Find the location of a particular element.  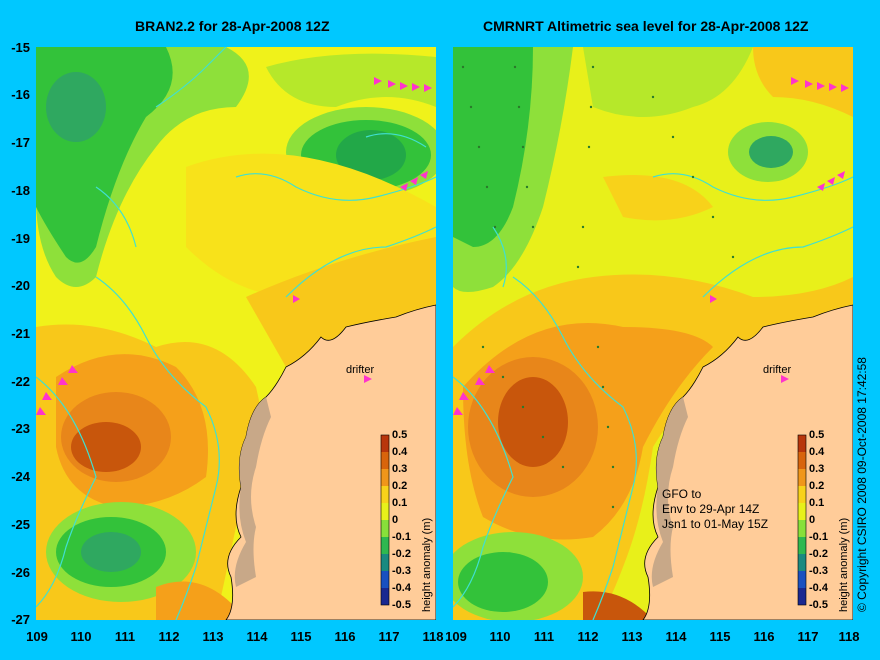

lat-tick: -23 is located at coordinates (20, 428).